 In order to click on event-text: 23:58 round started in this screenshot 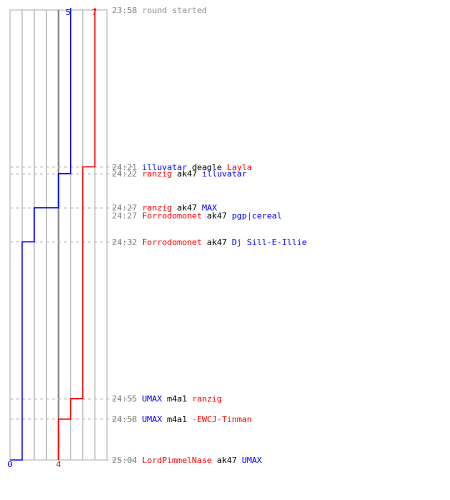, I will do `click(159, 10)`.